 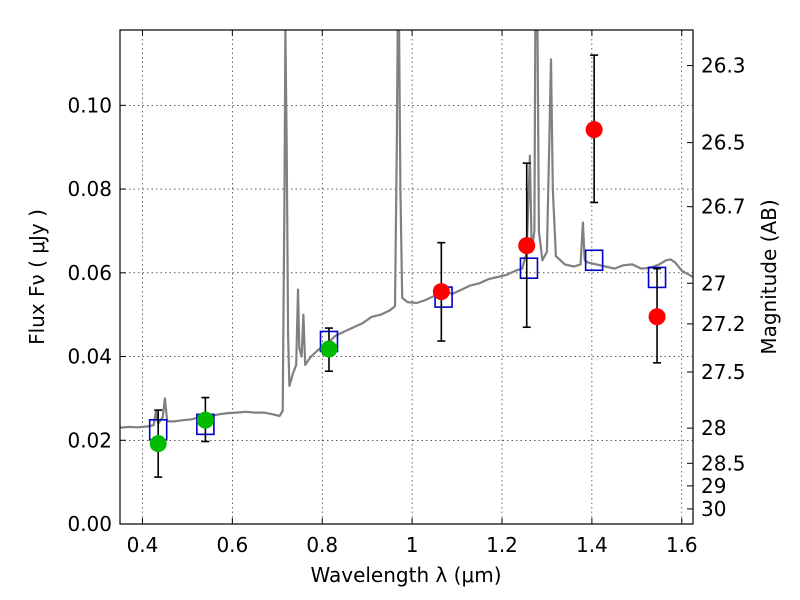 What do you see at coordinates (723, 143) in the screenshot?
I see `y2-tick-label: 26.5` at bounding box center [723, 143].